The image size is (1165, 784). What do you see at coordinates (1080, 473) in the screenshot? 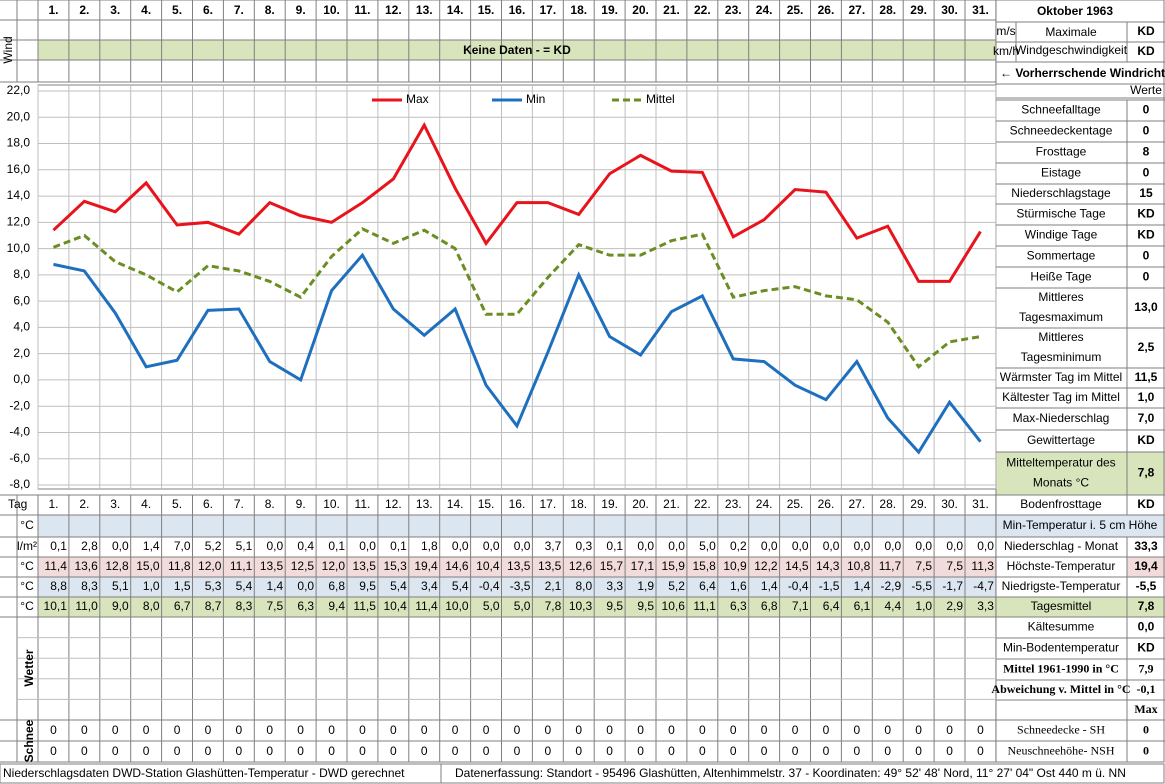
I see `summary-green` at bounding box center [1080, 473].